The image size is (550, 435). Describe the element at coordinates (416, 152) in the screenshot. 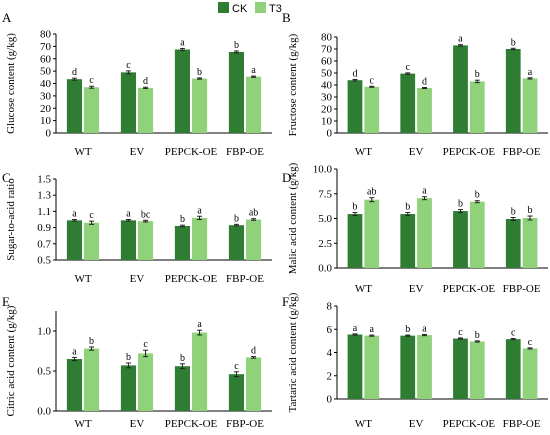

I see `panel-b-category-label-ev: EV` at that location.